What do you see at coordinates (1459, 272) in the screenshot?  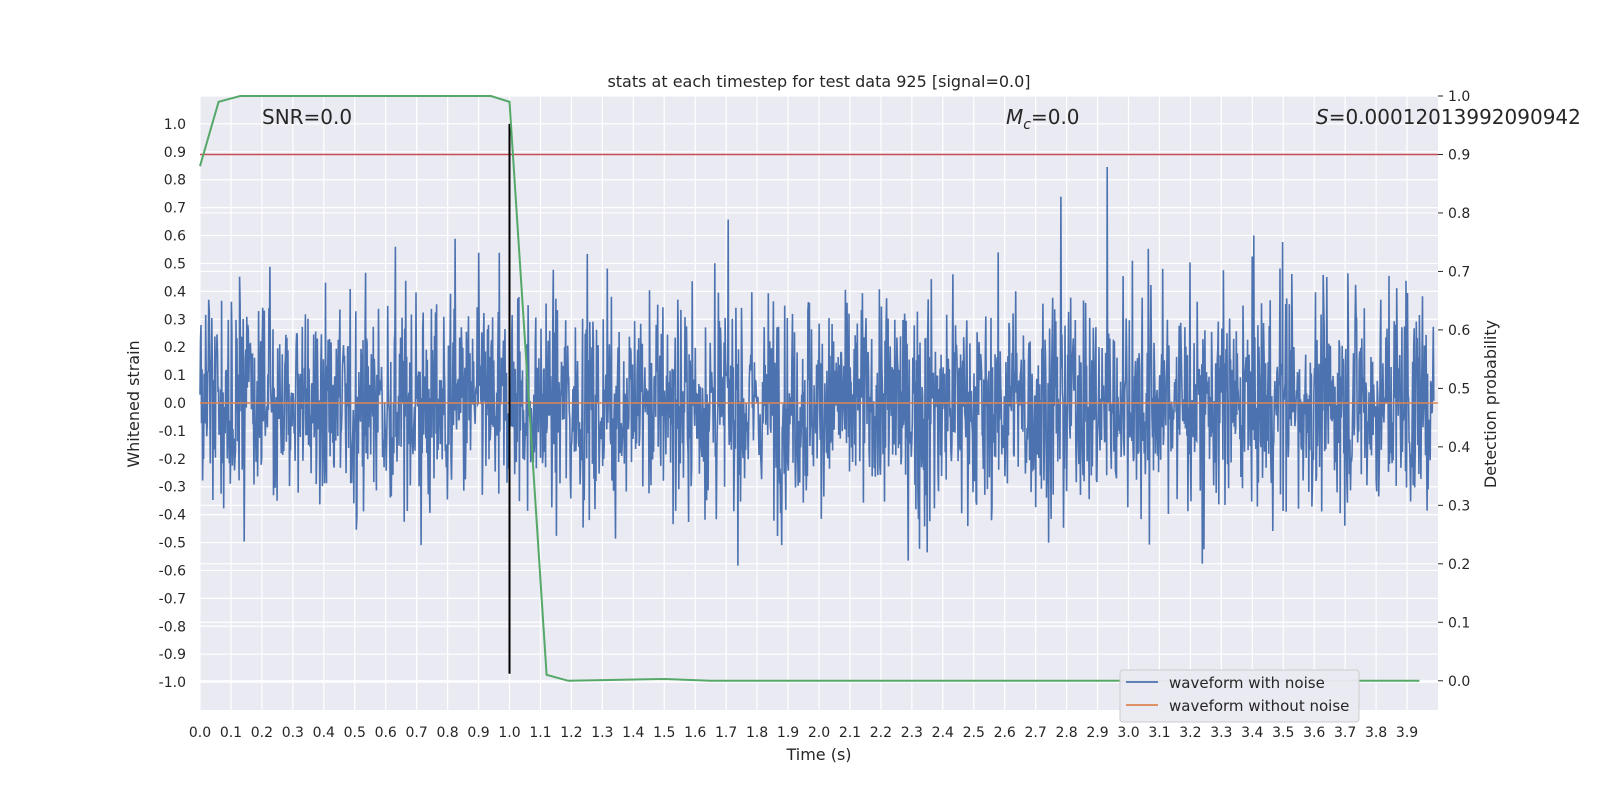 I see `y2-tick-label: 0.7` at bounding box center [1459, 272].